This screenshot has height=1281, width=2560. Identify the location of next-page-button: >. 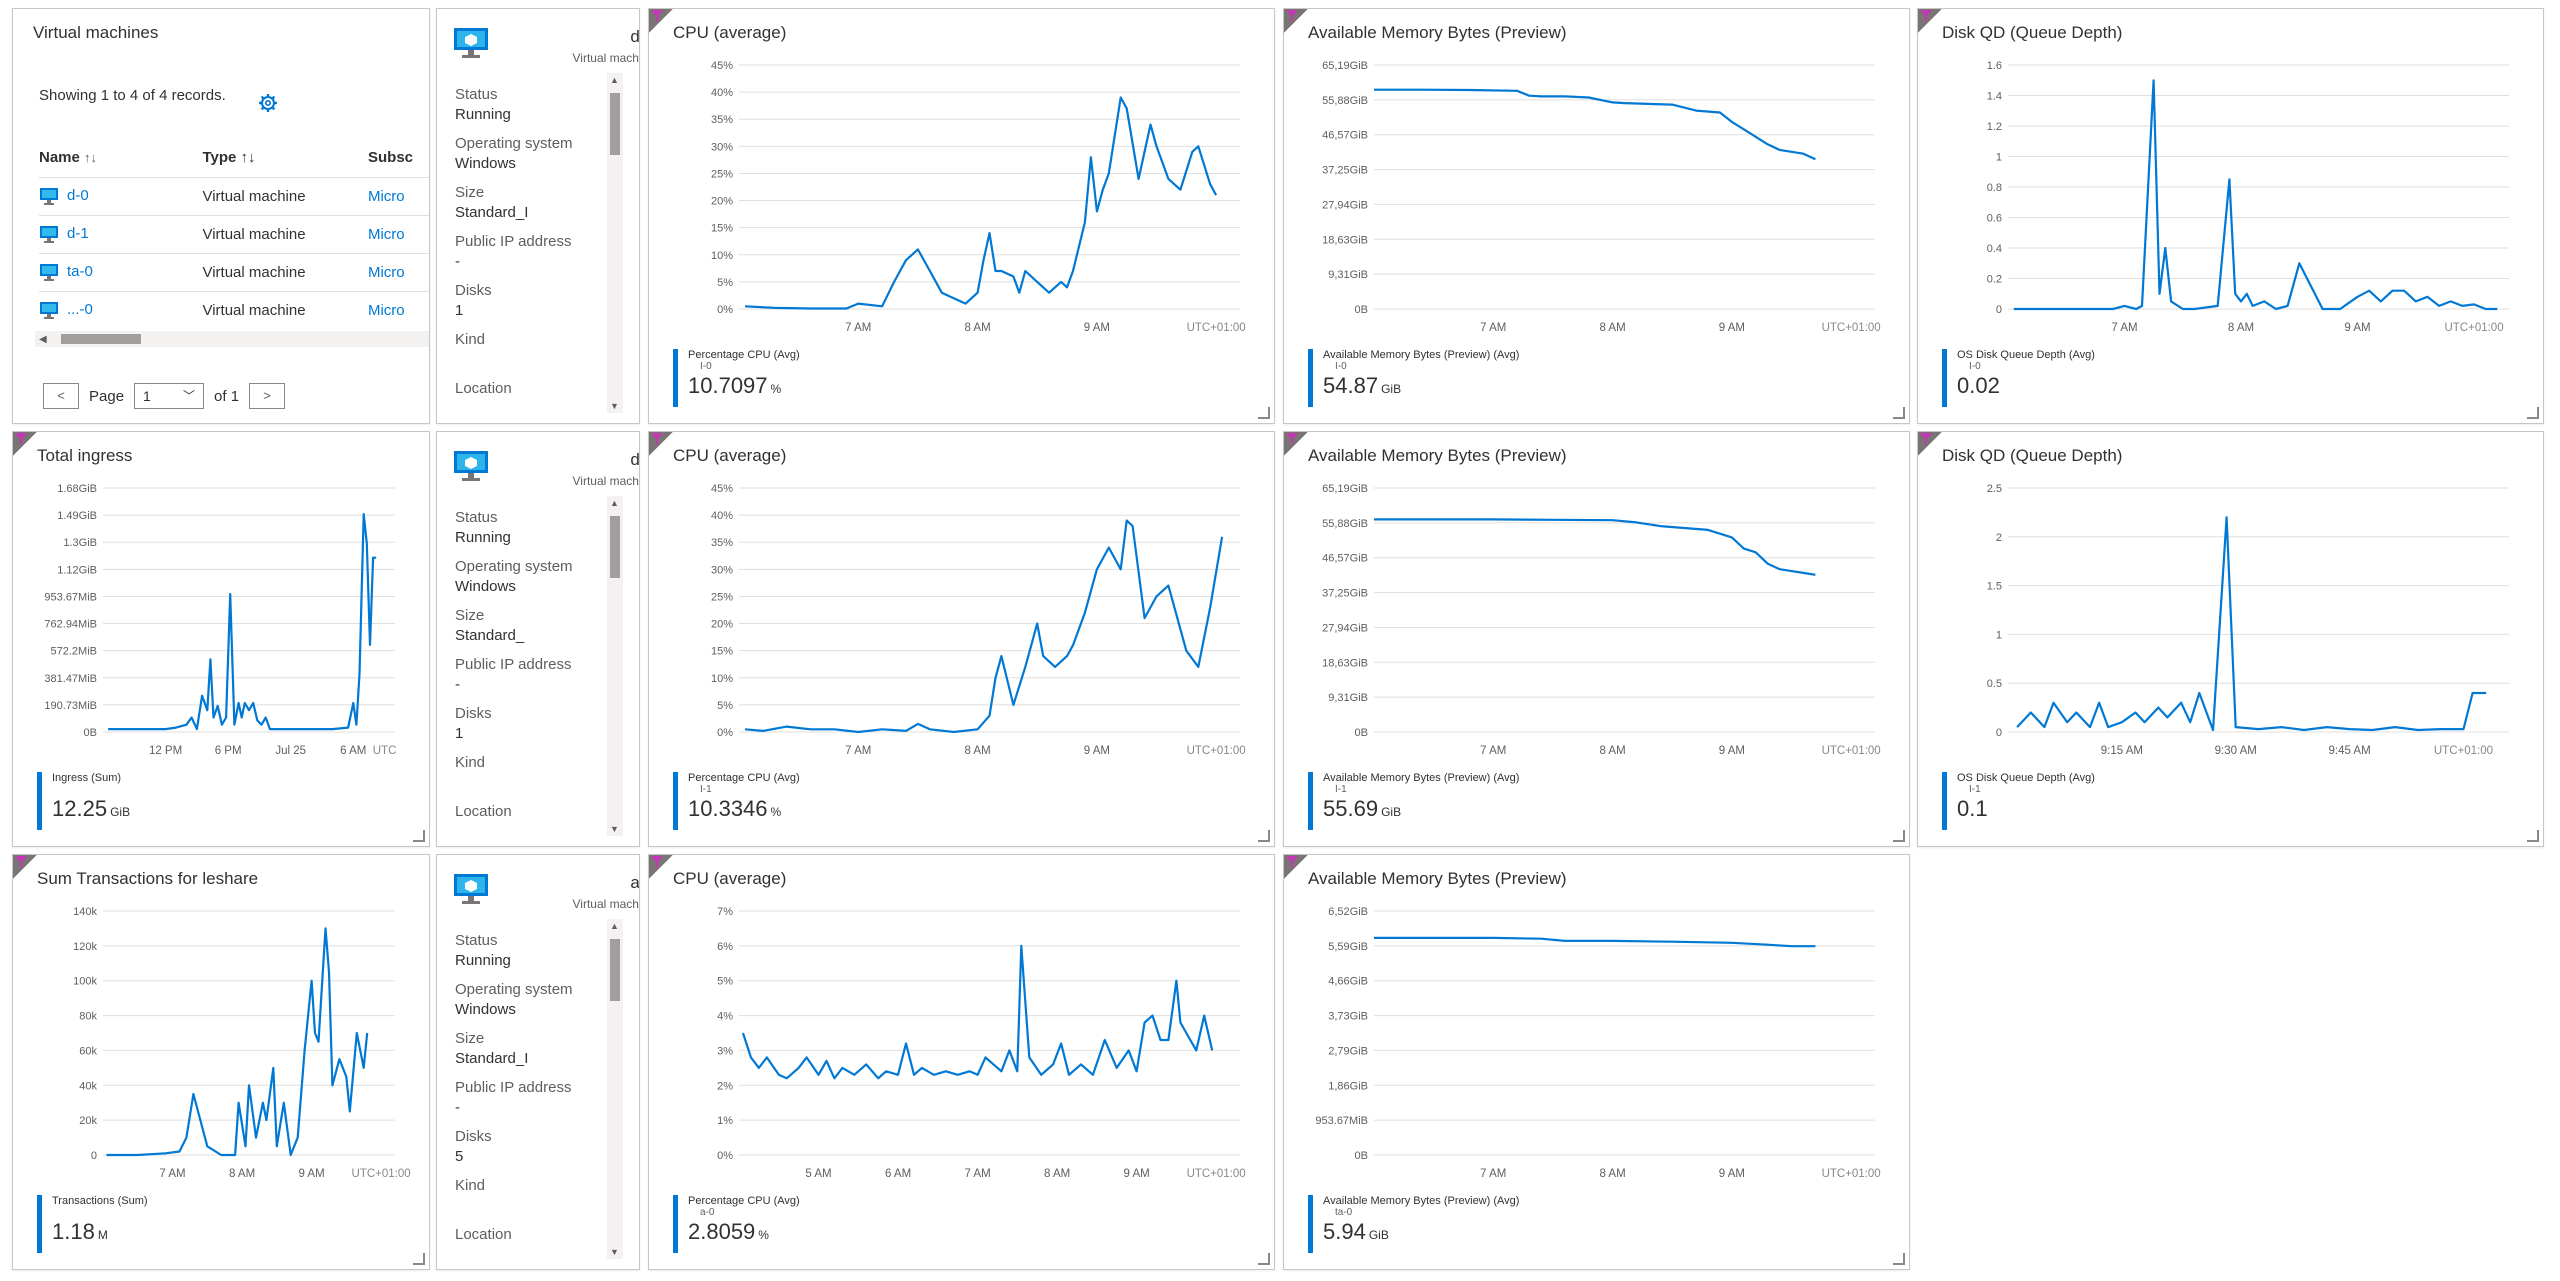
(267, 396).